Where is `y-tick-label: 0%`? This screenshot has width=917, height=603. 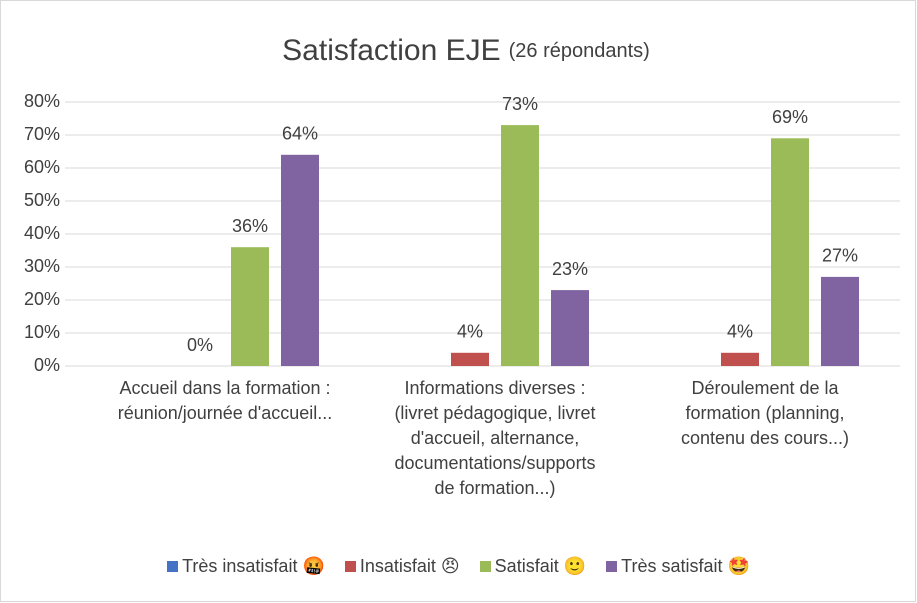
y-tick-label: 0% is located at coordinates (47, 365).